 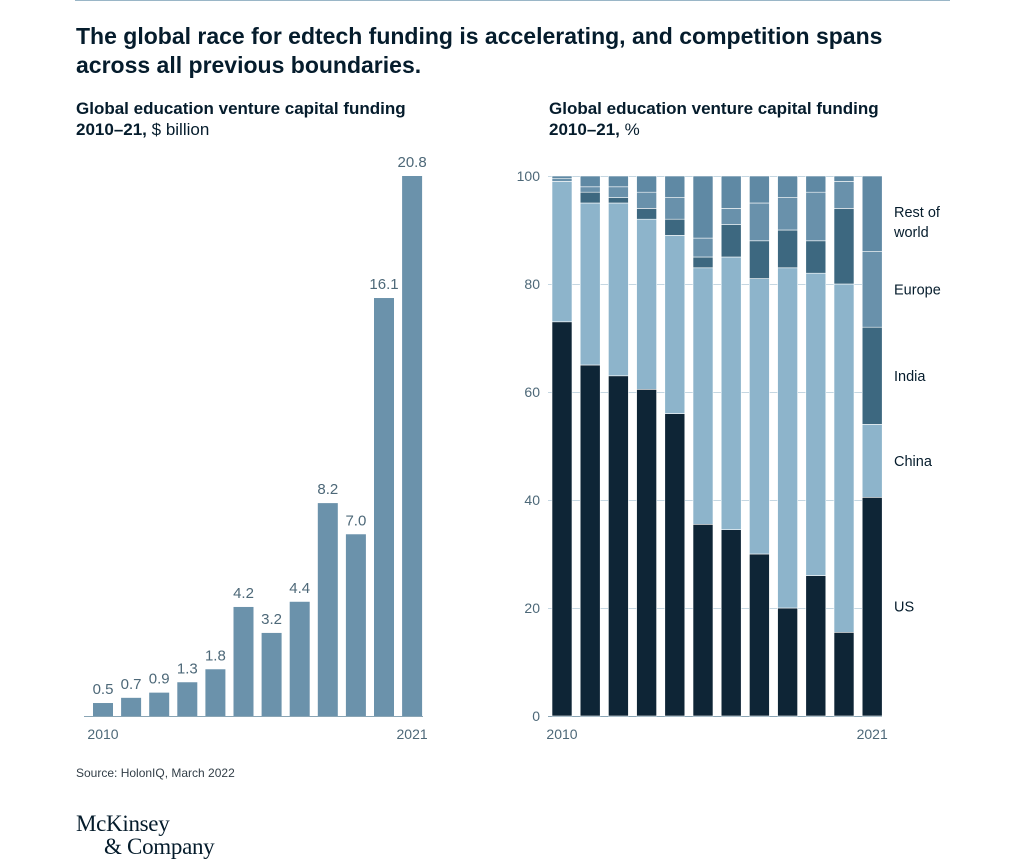 What do you see at coordinates (103, 709) in the screenshot?
I see `funding-bar-2010` at bounding box center [103, 709].